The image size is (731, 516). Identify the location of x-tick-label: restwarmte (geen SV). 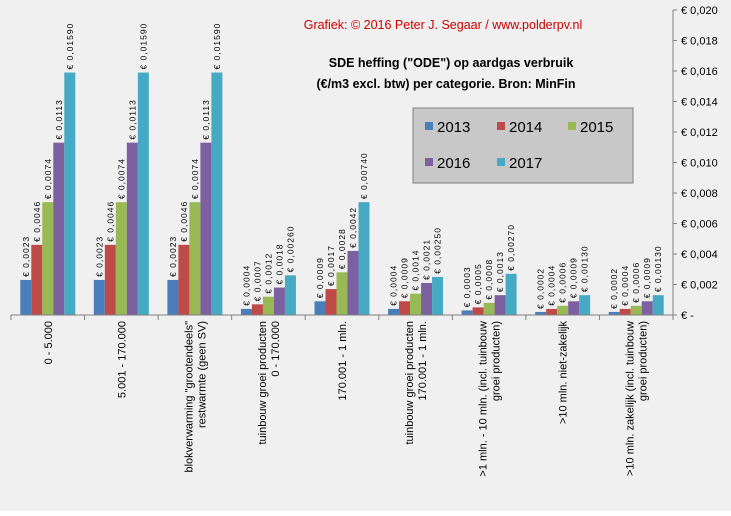
(202, 374).